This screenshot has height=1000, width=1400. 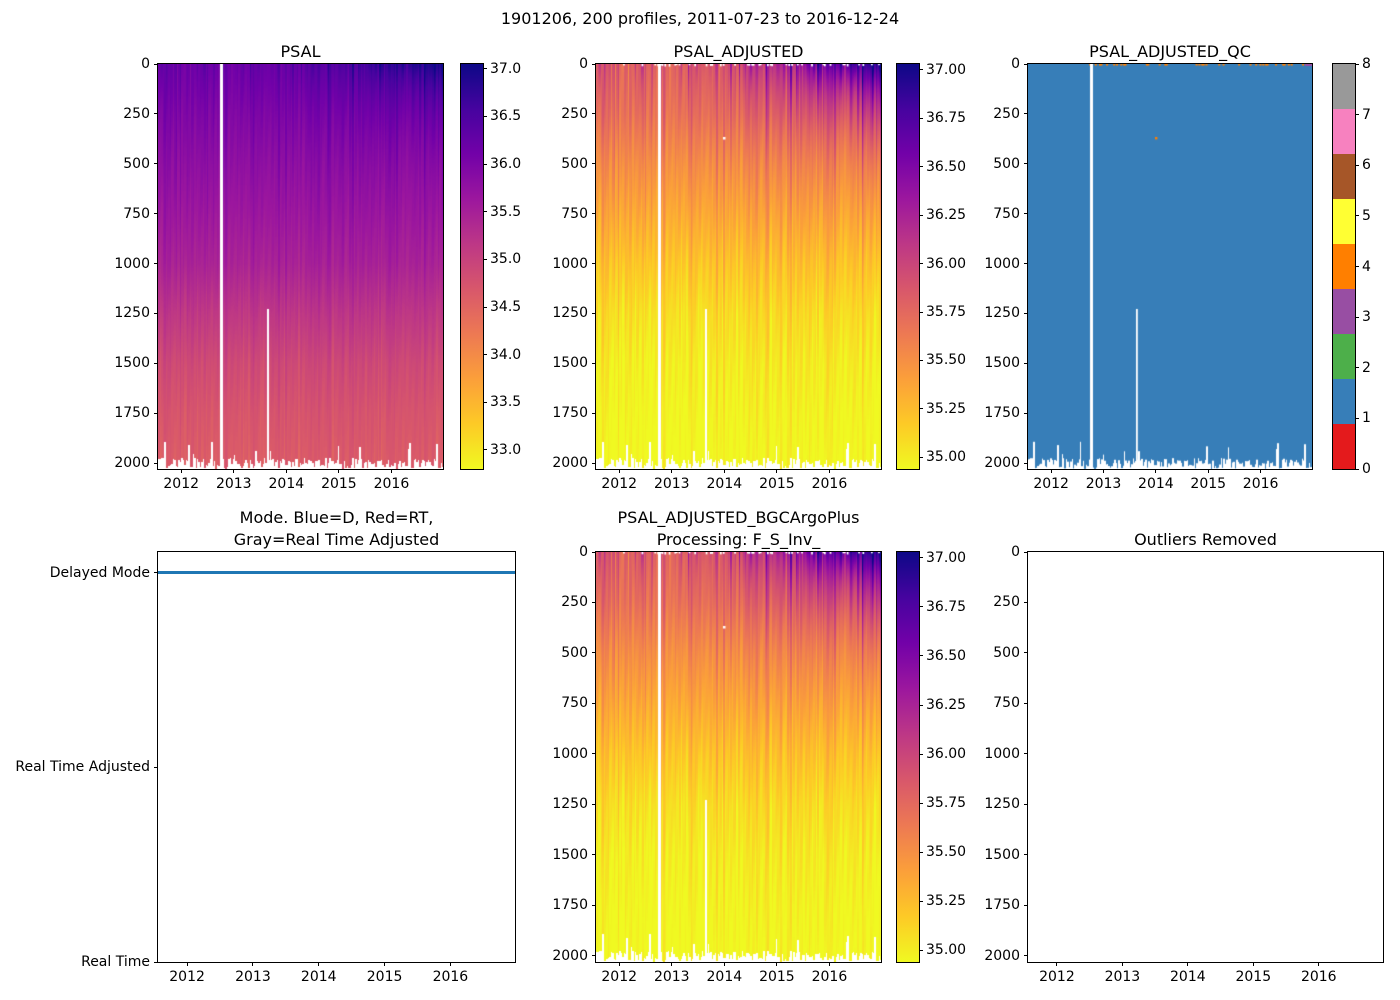 What do you see at coordinates (336, 572) in the screenshot?
I see `mode-delayed-line` at bounding box center [336, 572].